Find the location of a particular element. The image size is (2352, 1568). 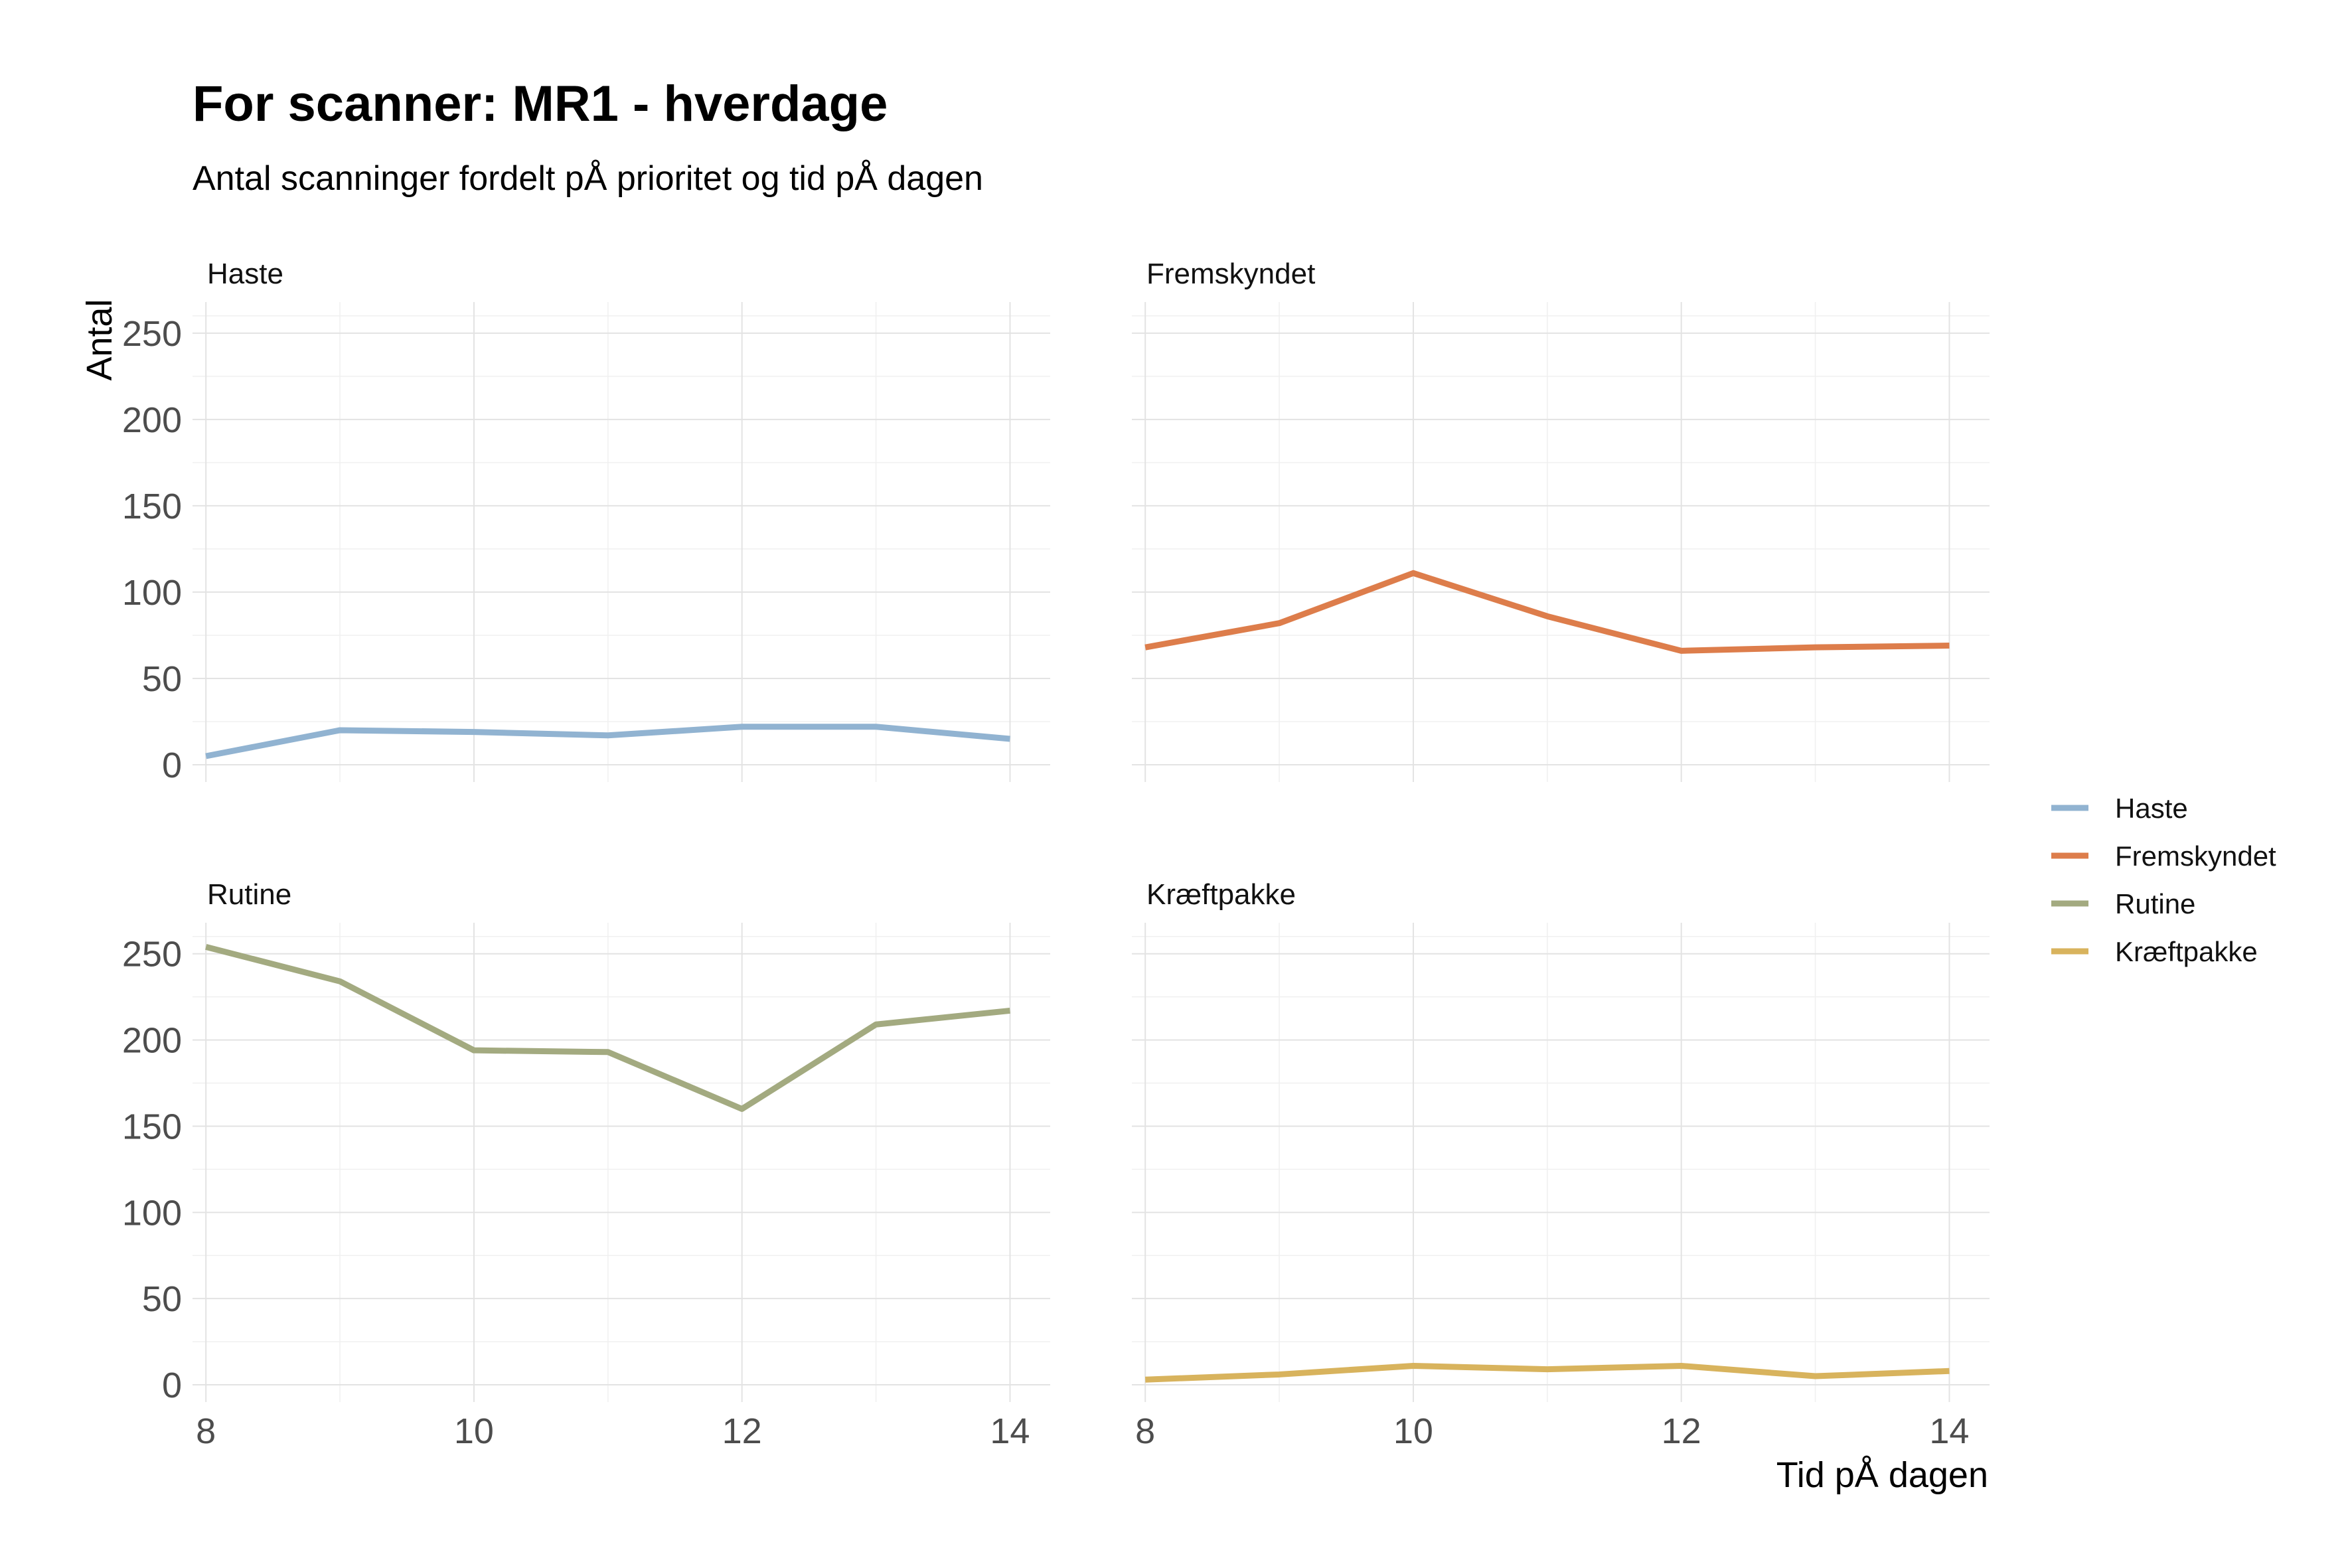

facet-label: Kræftpakke is located at coordinates (1221, 895).